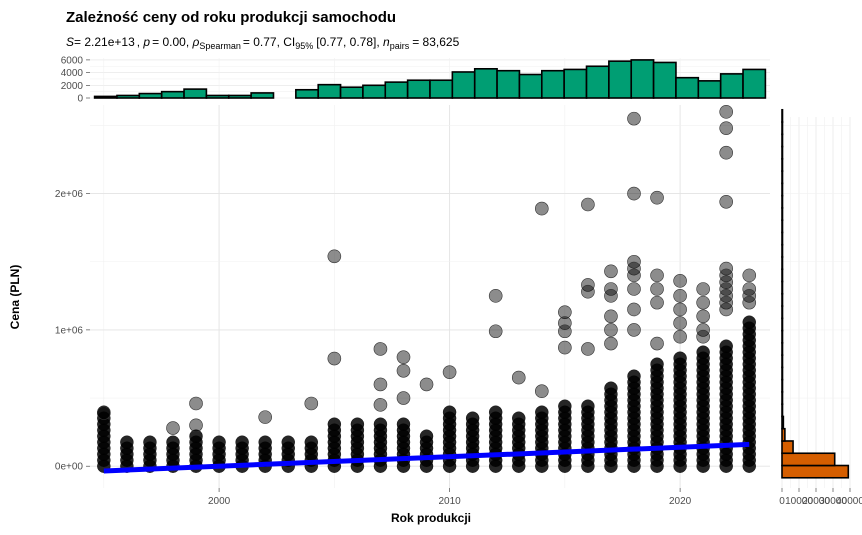 This screenshot has width=862, height=535. I want to click on subtitle-s-label: S, so click(70, 42).